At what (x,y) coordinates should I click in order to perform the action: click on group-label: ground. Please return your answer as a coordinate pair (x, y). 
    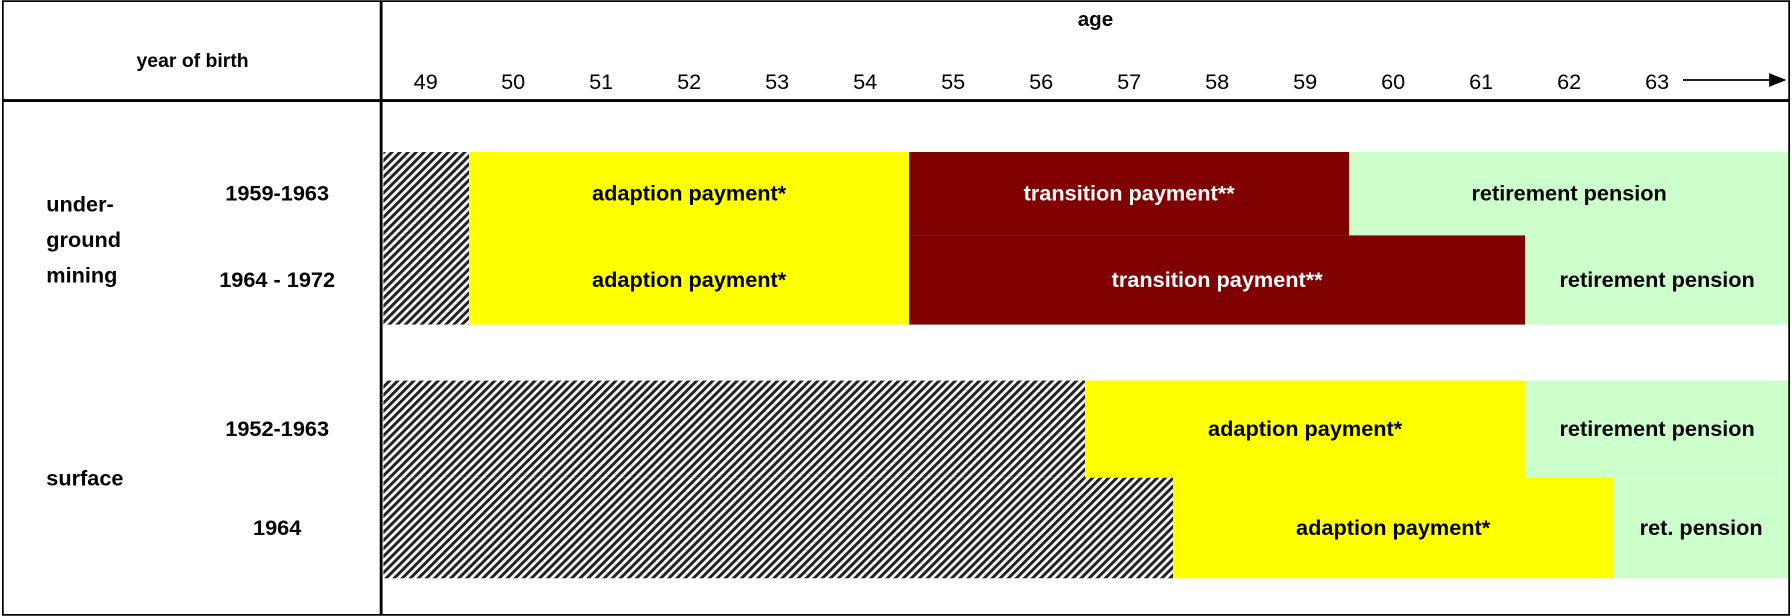
    Looking at the image, I should click on (83, 239).